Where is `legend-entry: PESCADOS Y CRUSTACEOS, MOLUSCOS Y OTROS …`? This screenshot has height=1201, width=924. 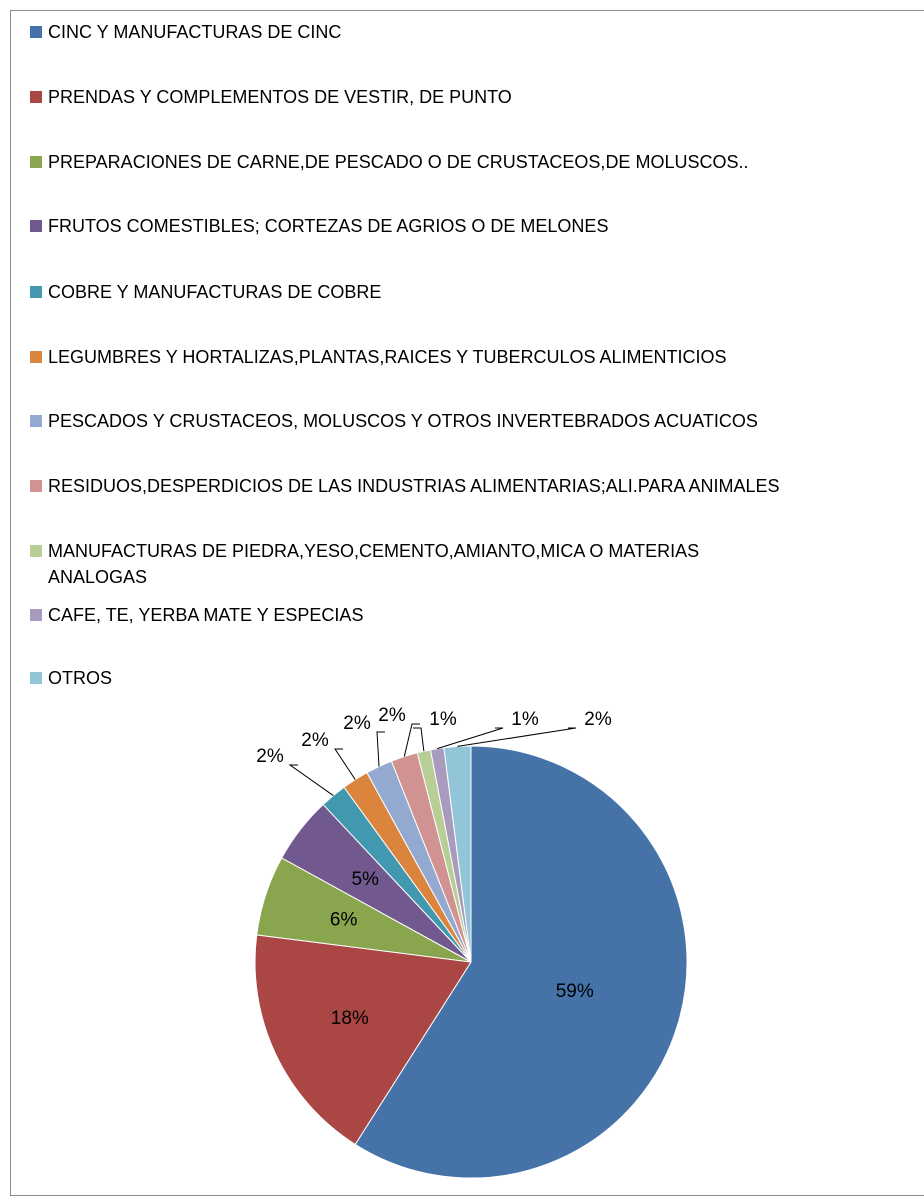
legend-entry: PESCADOS Y CRUSTACEOS, MOLUSCOS Y OTROS … is located at coordinates (394, 421).